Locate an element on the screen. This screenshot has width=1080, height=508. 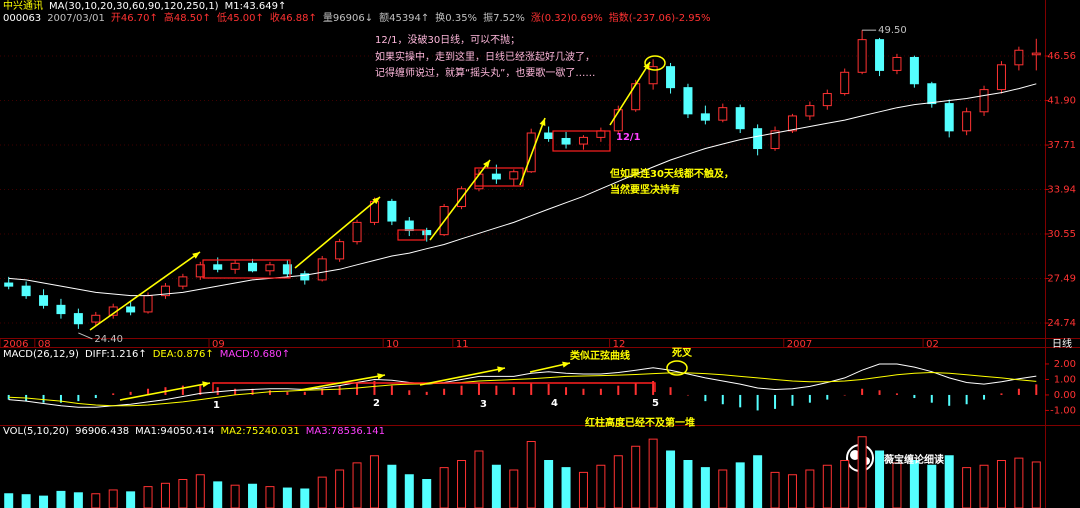
low-pointer is located at coordinates (85, 336).